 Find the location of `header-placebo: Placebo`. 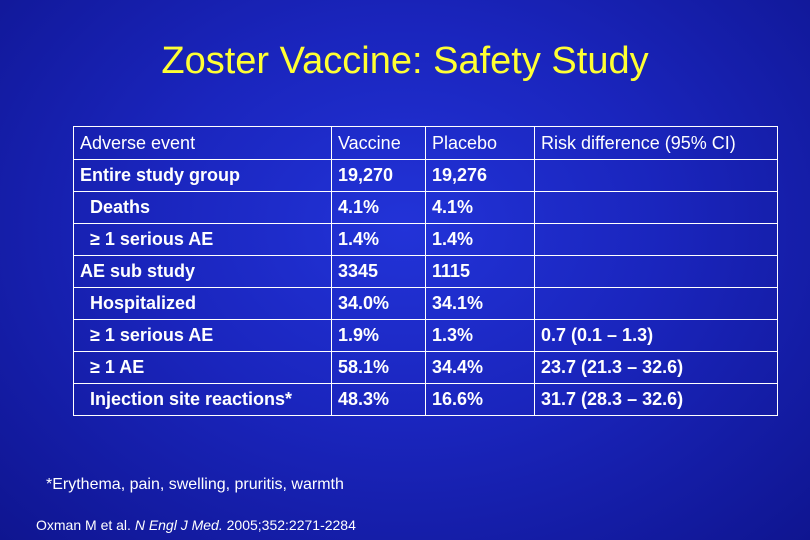

header-placebo: Placebo is located at coordinates (480, 143).